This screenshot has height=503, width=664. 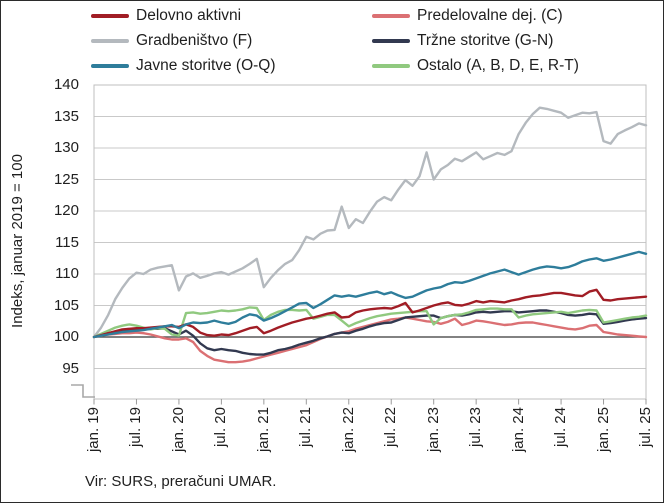 What do you see at coordinates (221, 427) in the screenshot?
I see `x-tick-label: jul. 20` at bounding box center [221, 427].